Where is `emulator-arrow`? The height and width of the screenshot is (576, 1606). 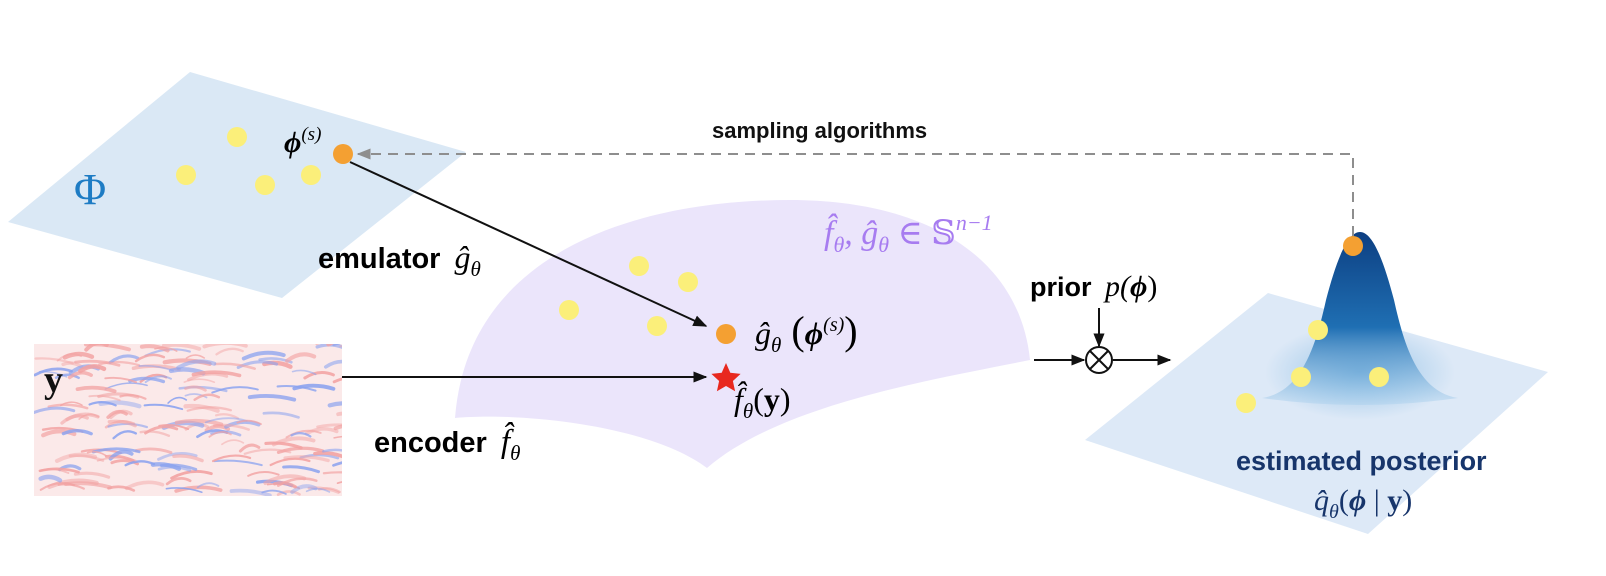 emulator-arrow is located at coordinates (528, 244).